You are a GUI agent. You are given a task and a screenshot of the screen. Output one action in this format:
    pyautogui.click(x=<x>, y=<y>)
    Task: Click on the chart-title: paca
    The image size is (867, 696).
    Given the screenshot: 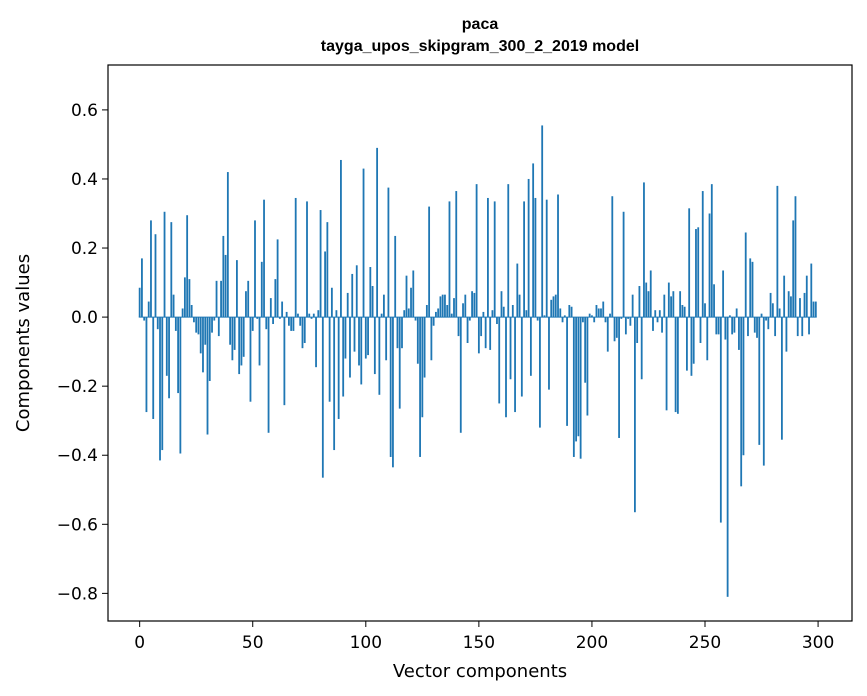 What is the action you would take?
    pyautogui.click(x=480, y=24)
    